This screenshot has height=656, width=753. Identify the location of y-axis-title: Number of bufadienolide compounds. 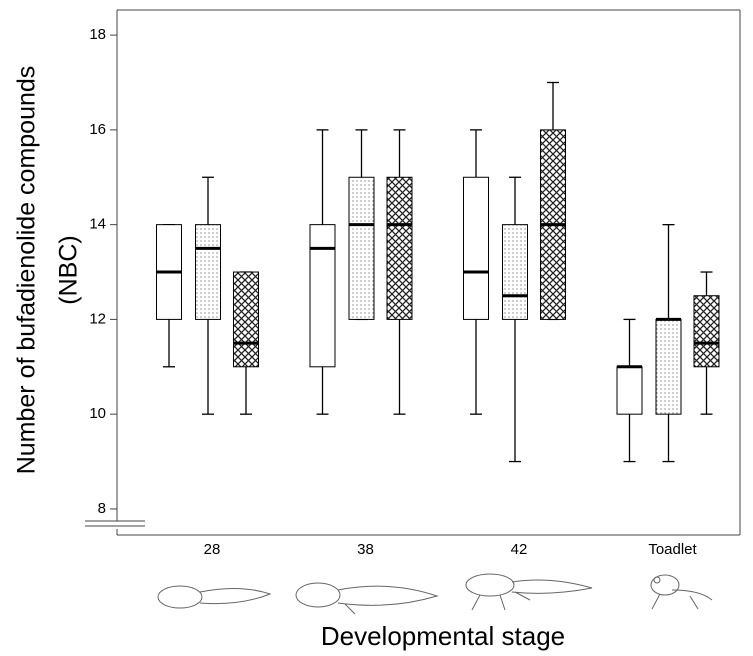
(27, 270).